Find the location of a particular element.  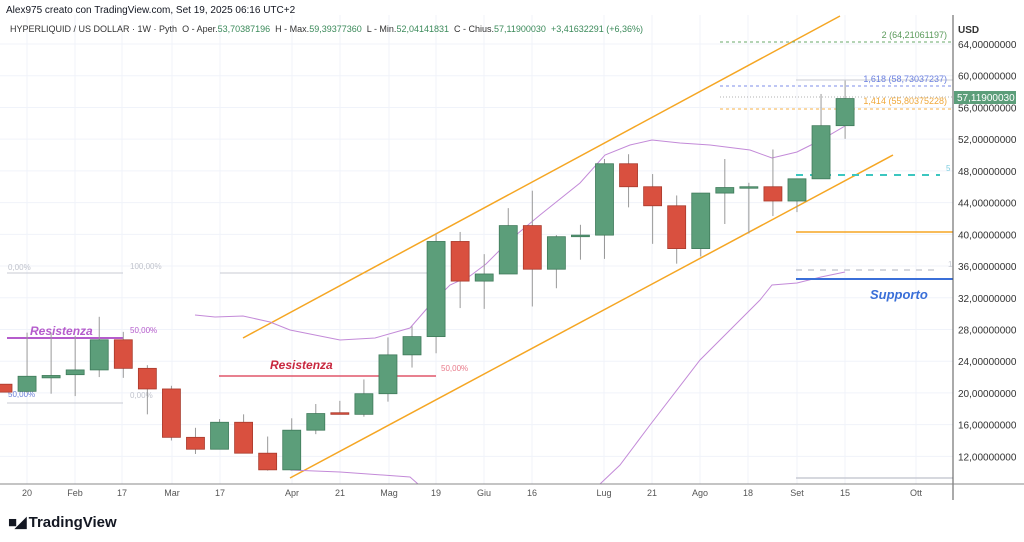

time-tick-label: Giu is located at coordinates (484, 493).